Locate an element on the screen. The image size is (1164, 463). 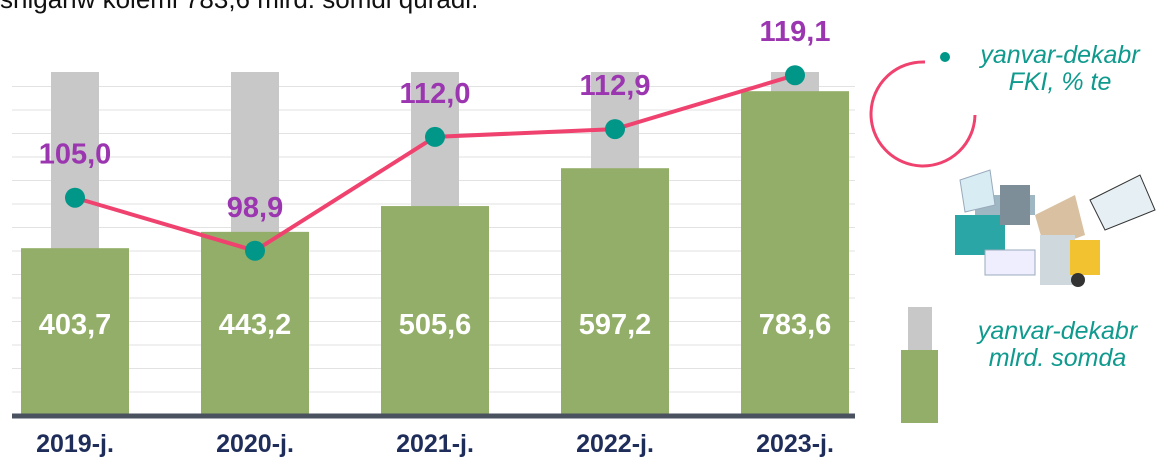
x-tick-label: 2023-j. is located at coordinates (795, 444).